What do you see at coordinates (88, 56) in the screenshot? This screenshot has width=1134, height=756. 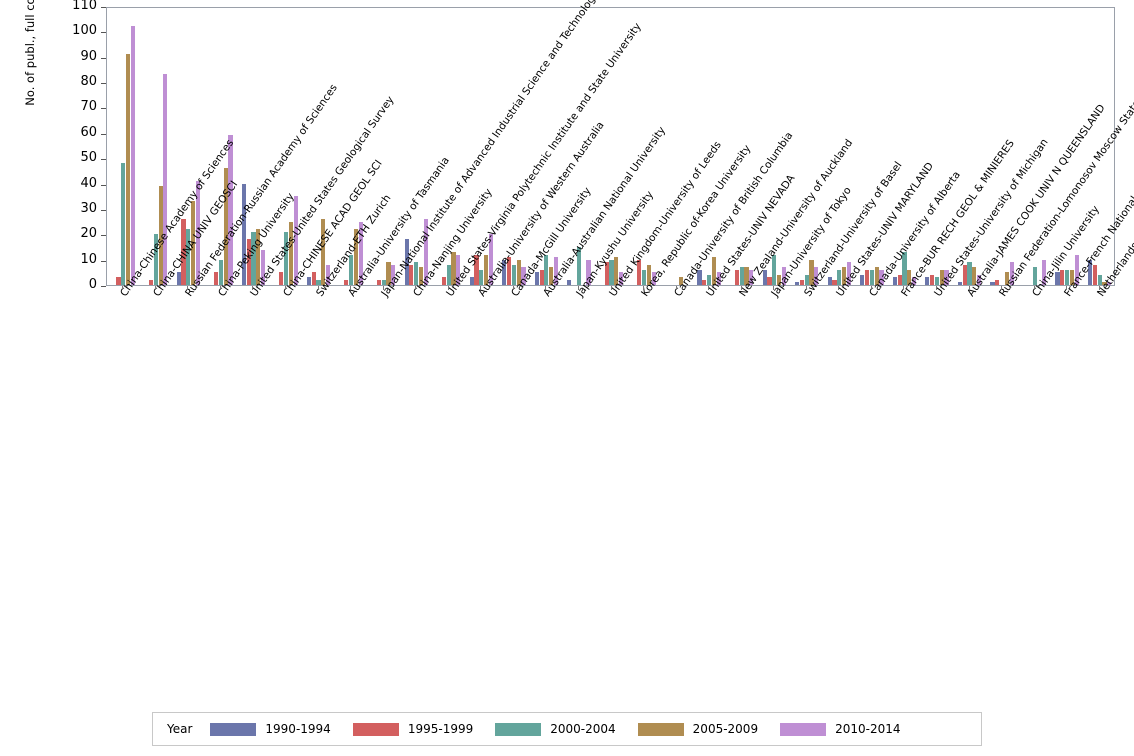 I see `y-tick-label: 90` at bounding box center [88, 56].